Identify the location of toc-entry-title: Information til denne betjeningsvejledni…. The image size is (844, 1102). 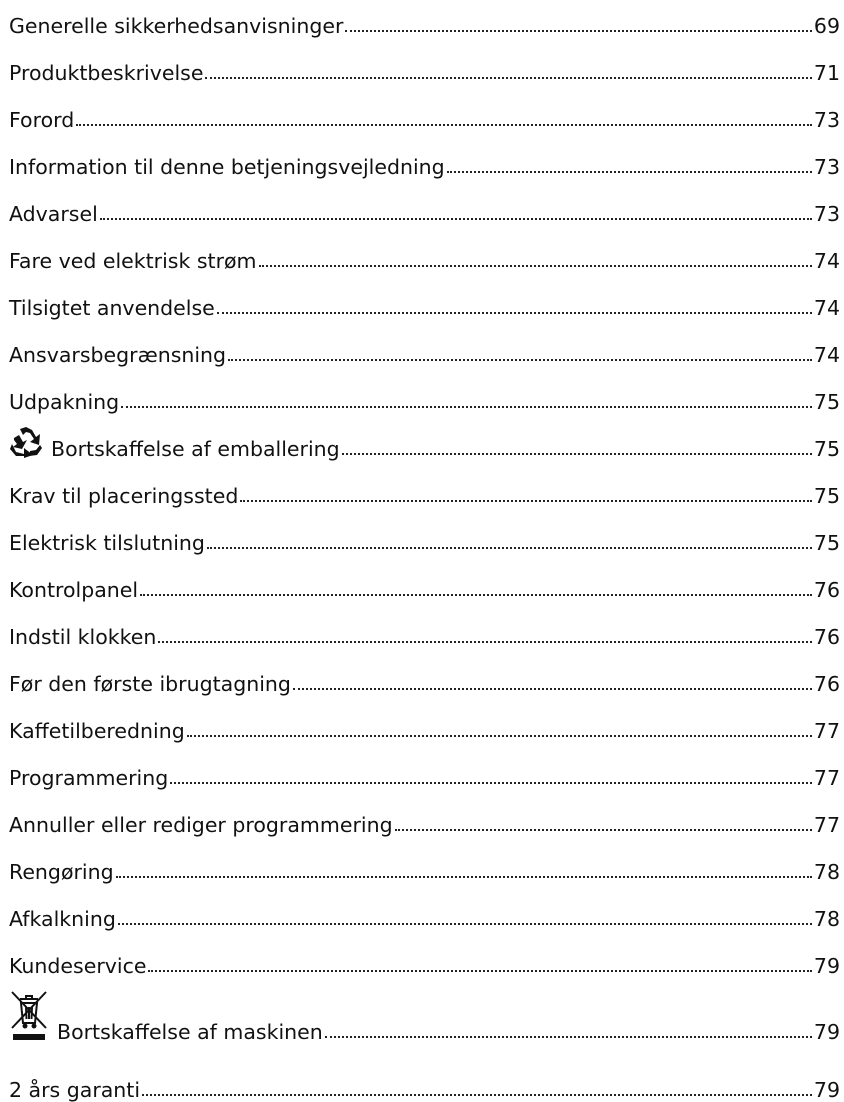
(227, 166).